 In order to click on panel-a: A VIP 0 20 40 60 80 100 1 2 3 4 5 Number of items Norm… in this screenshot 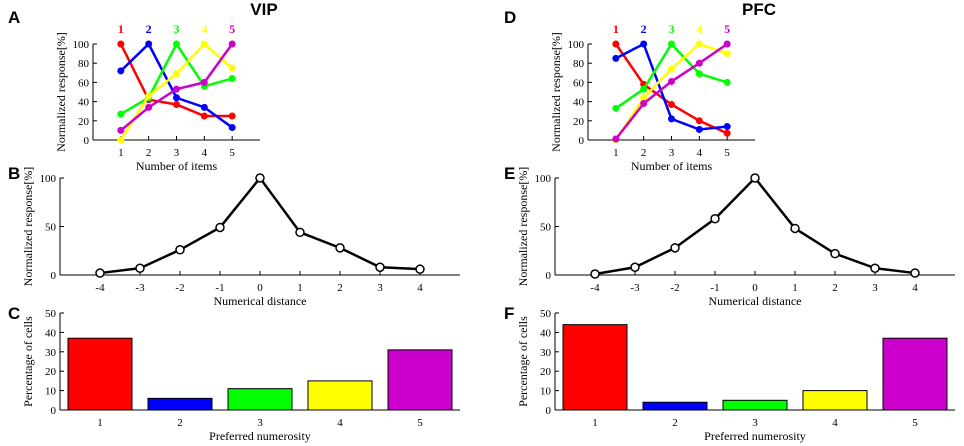, I will do `click(143, 86)`.